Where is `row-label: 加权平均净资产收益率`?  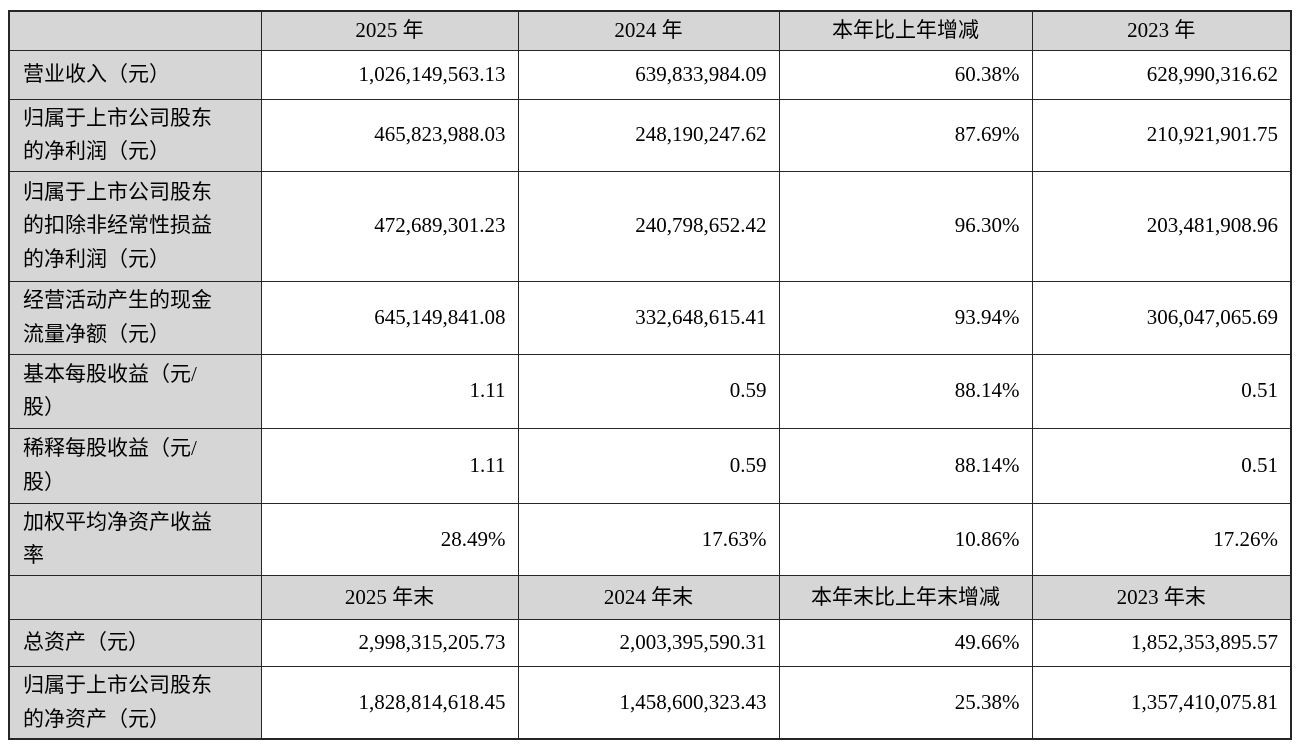 row-label: 加权平均净资产收益率 is located at coordinates (135, 539).